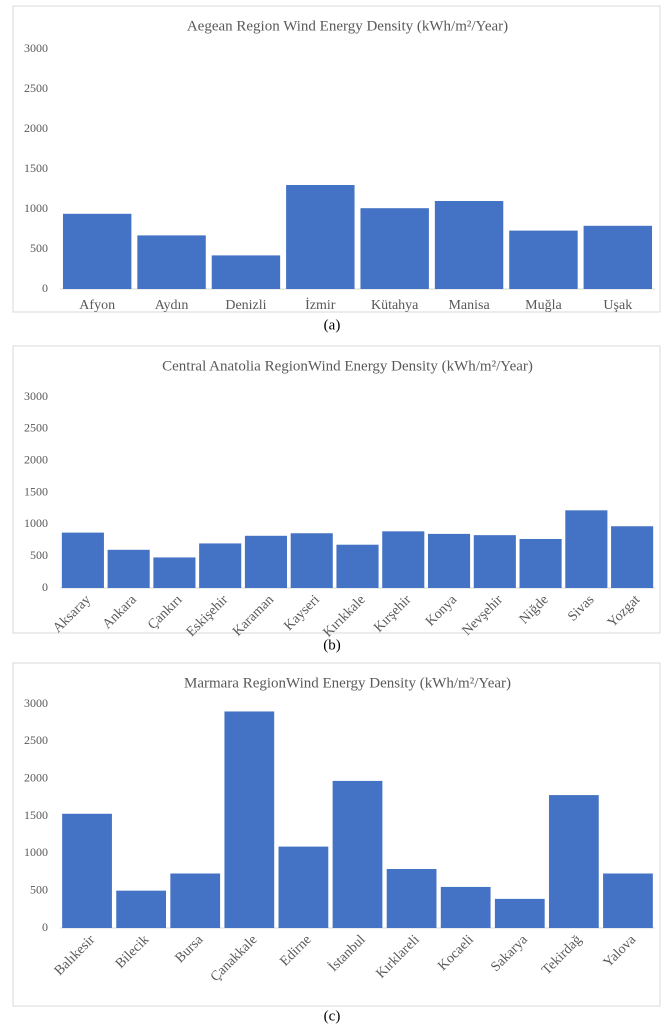 The image size is (665, 1029). Describe the element at coordinates (72, 614) in the screenshot. I see `x-tick-label: Aksaray` at that location.